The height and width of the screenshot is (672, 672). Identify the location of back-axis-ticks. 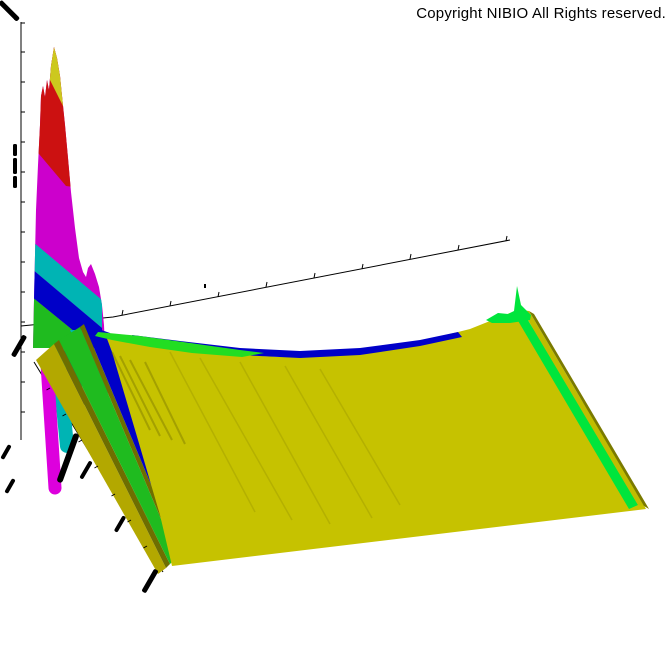
(314, 275).